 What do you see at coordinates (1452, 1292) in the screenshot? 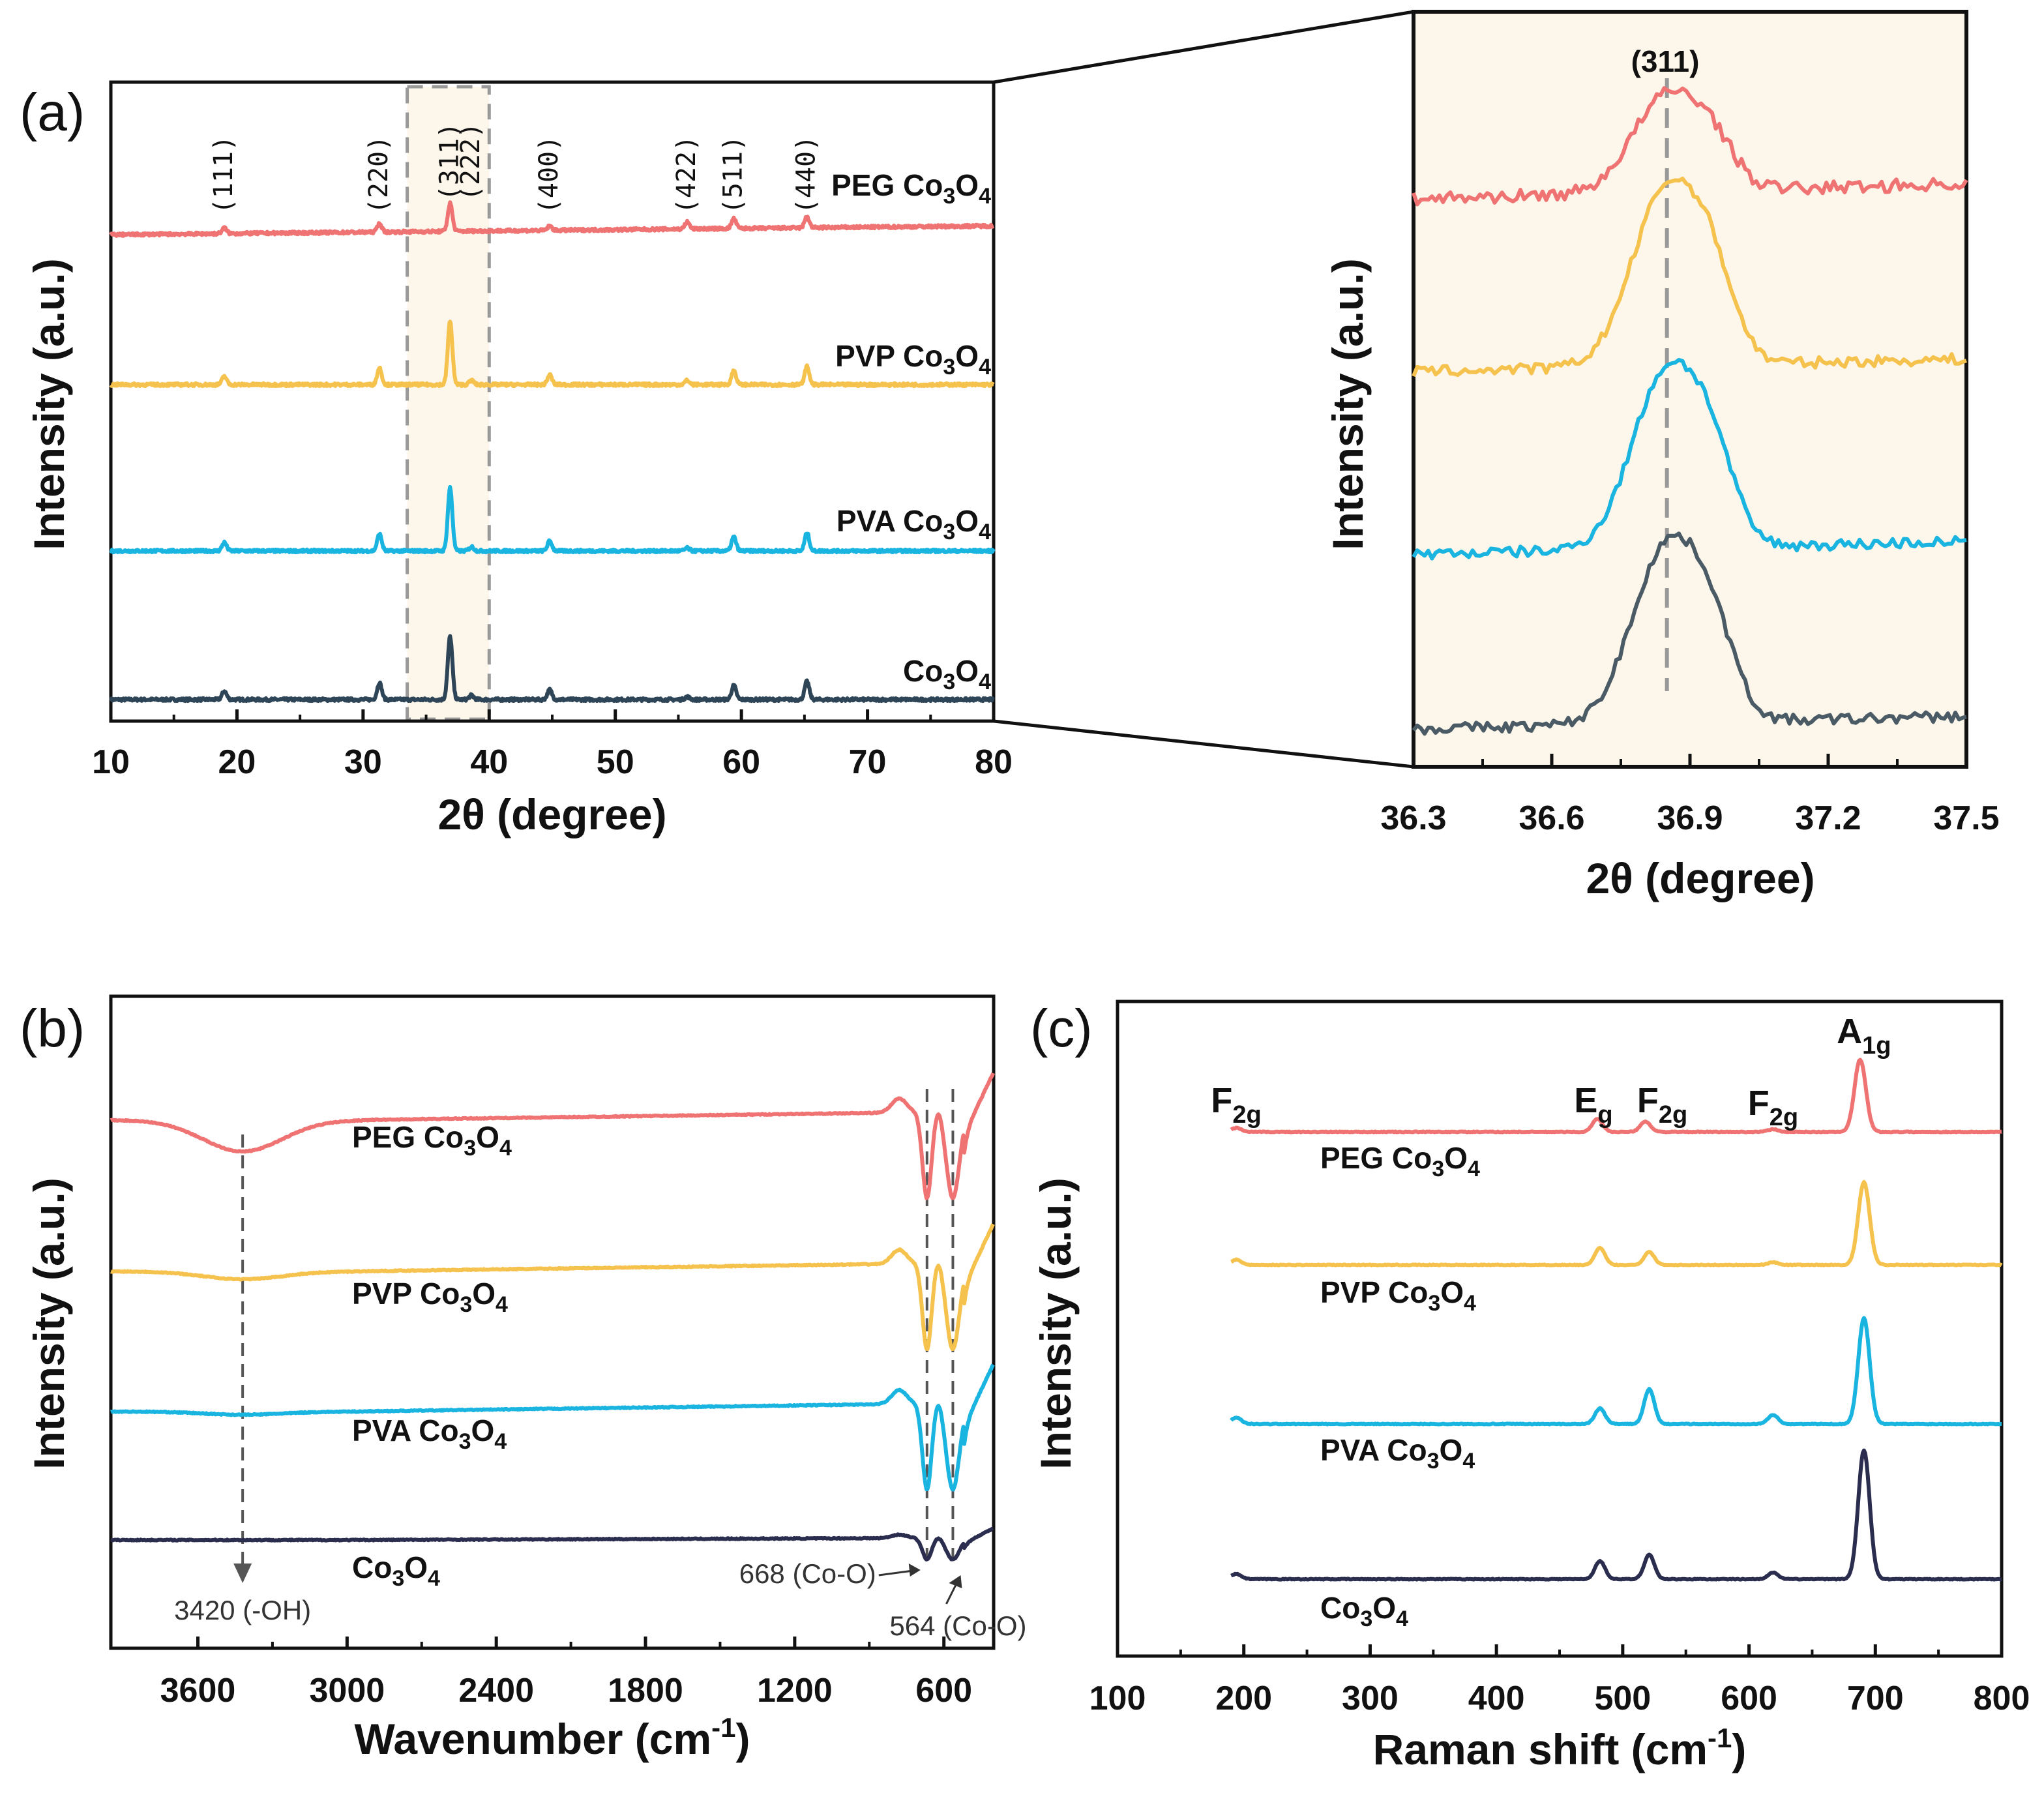
I see `c-series-label-2-part-2: O` at bounding box center [1452, 1292].